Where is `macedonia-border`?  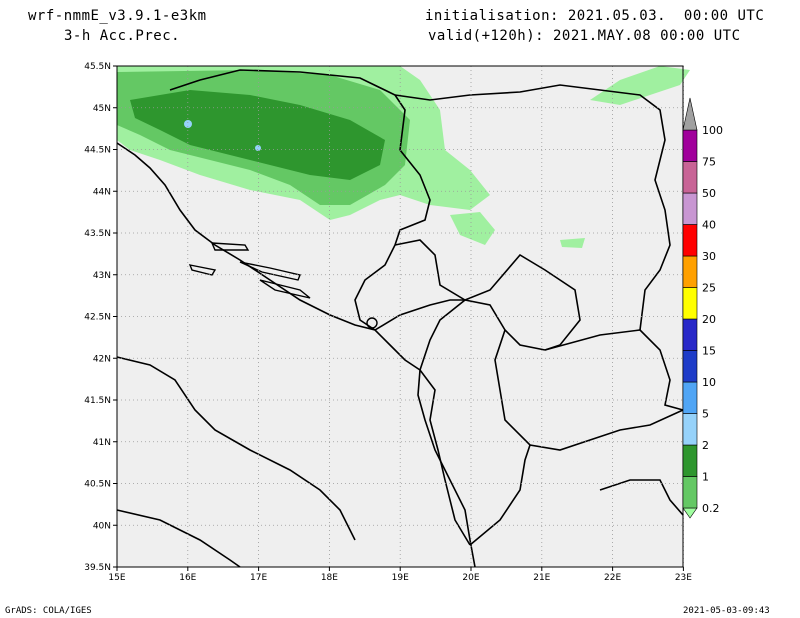 macedonia-border is located at coordinates (589, 390).